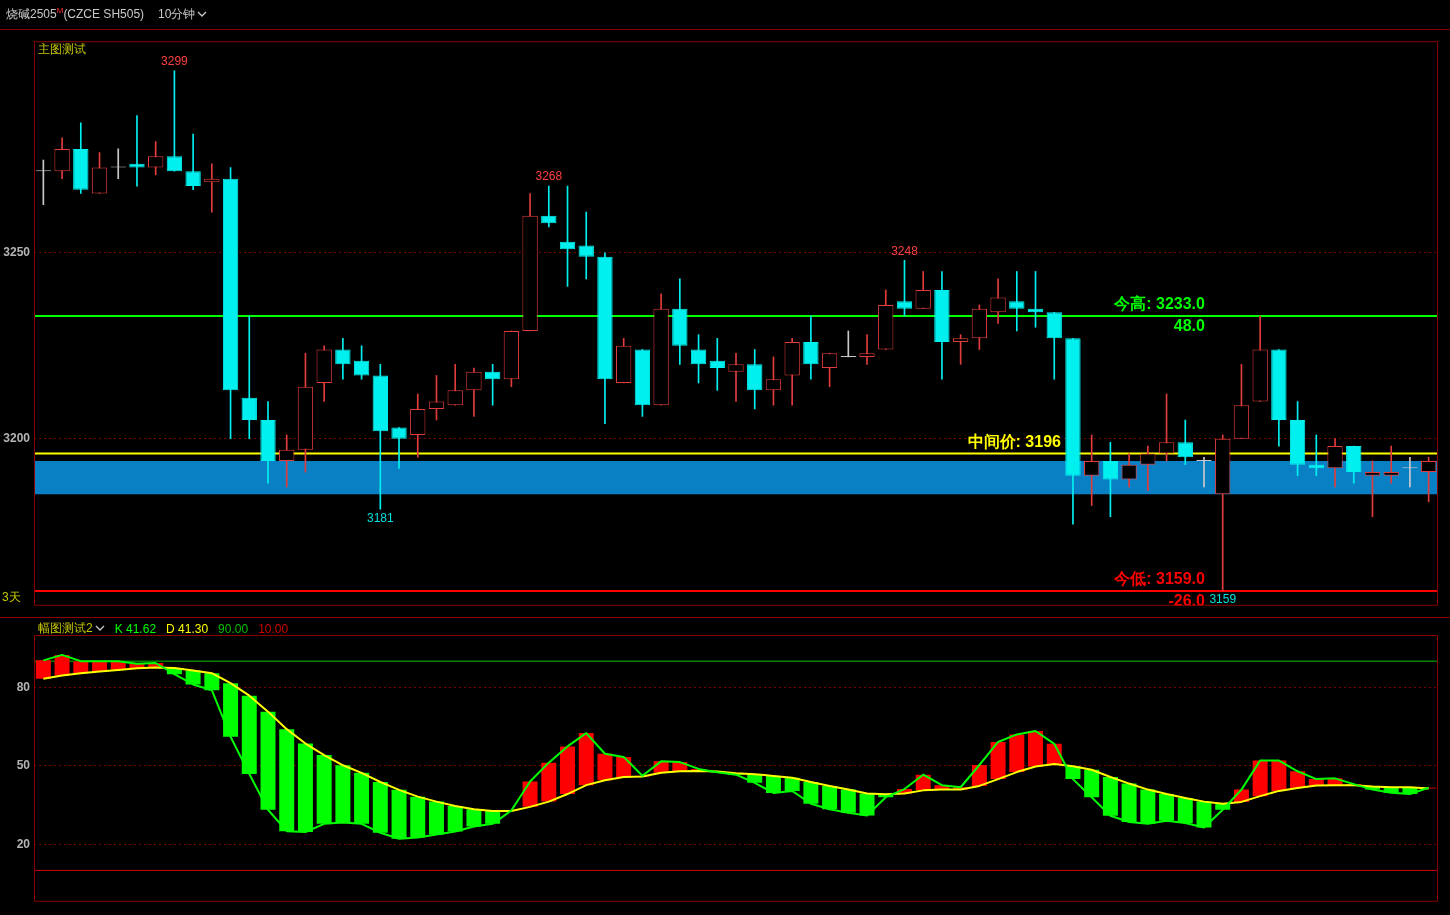 The height and width of the screenshot is (915, 1450). What do you see at coordinates (17, 437) in the screenshot?
I see `y-tick-label: 3200` at bounding box center [17, 437].